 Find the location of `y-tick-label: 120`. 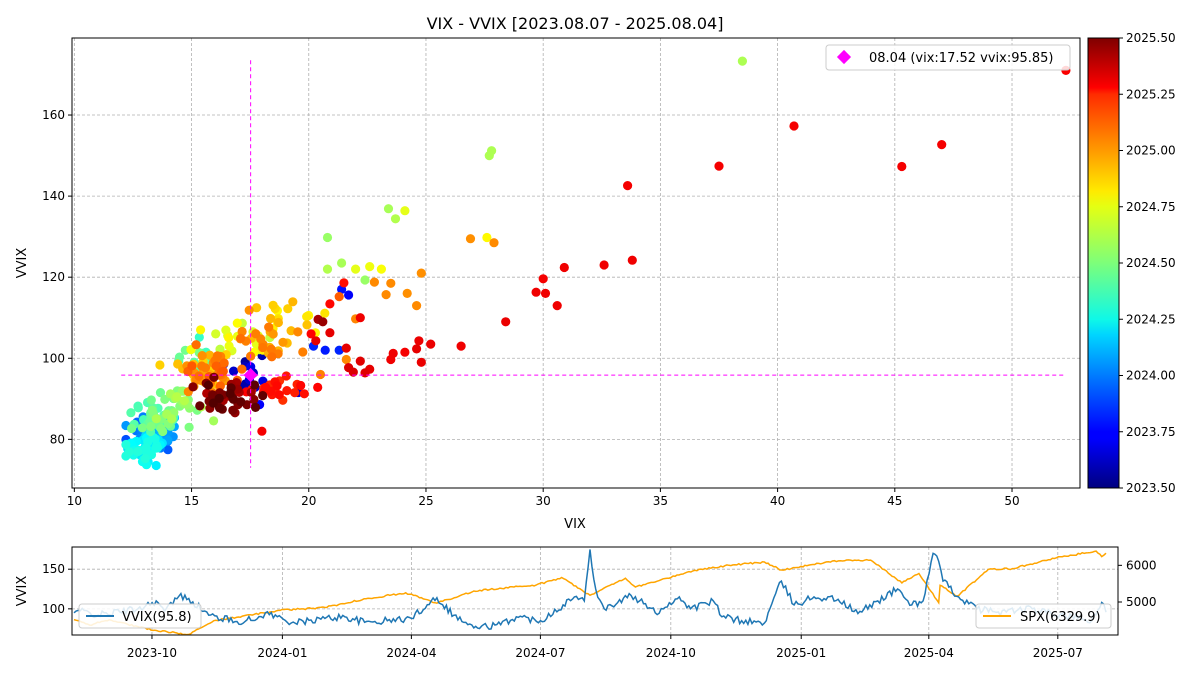

y-tick-label: 120 is located at coordinates (53, 277).